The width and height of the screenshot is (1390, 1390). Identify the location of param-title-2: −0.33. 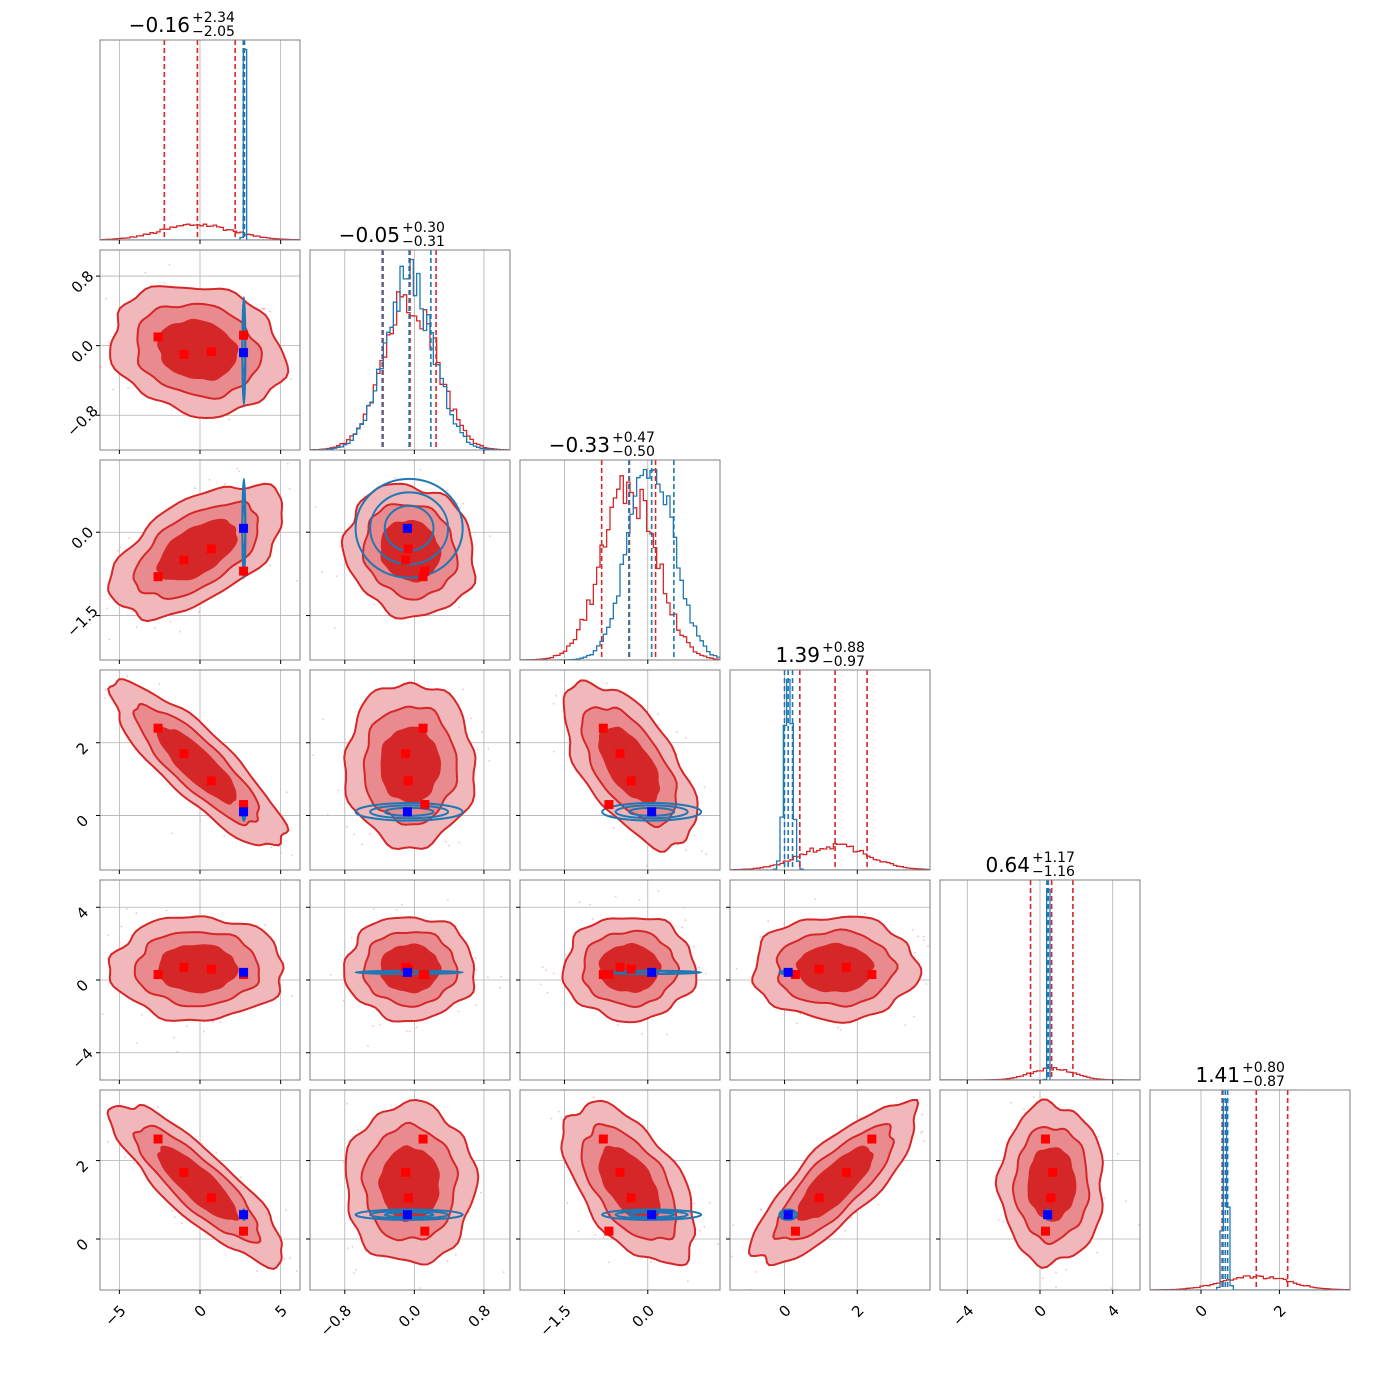
(579, 445).